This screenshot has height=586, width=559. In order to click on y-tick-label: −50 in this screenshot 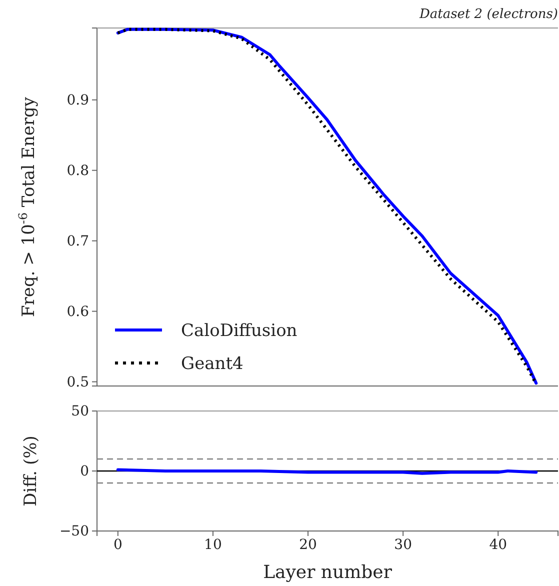, I will do `click(74, 531)`.